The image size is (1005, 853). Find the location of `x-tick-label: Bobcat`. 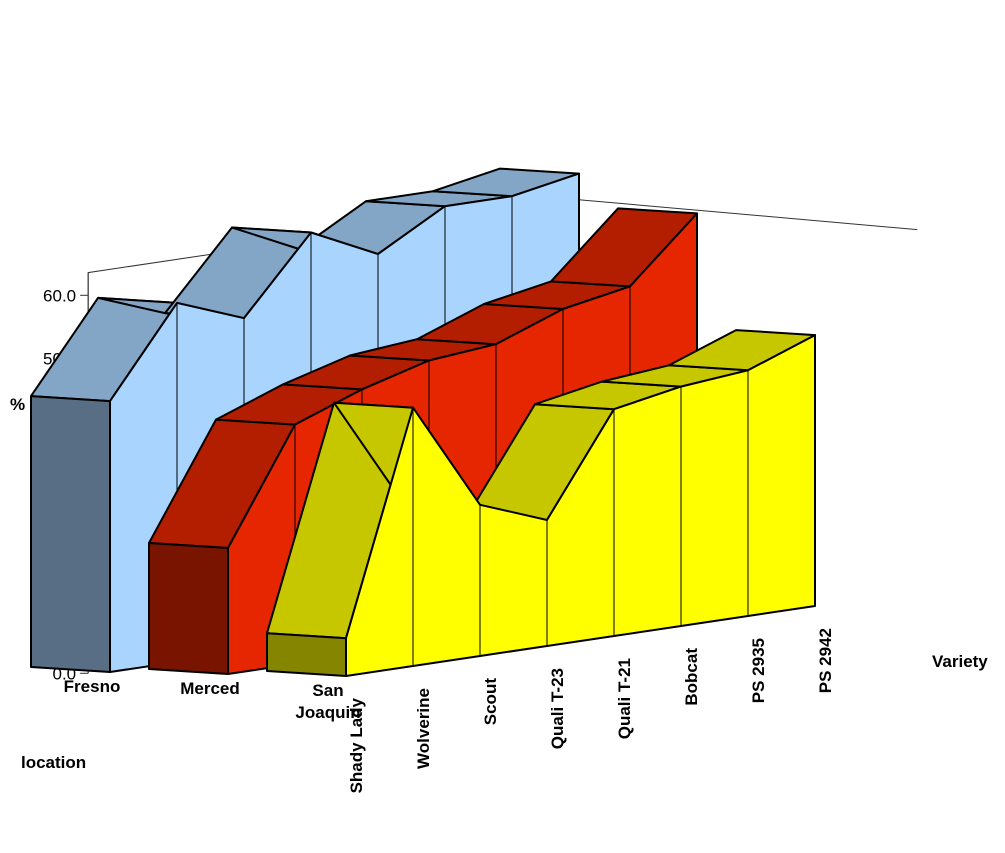

x-tick-label: Bobcat is located at coordinates (691, 677).